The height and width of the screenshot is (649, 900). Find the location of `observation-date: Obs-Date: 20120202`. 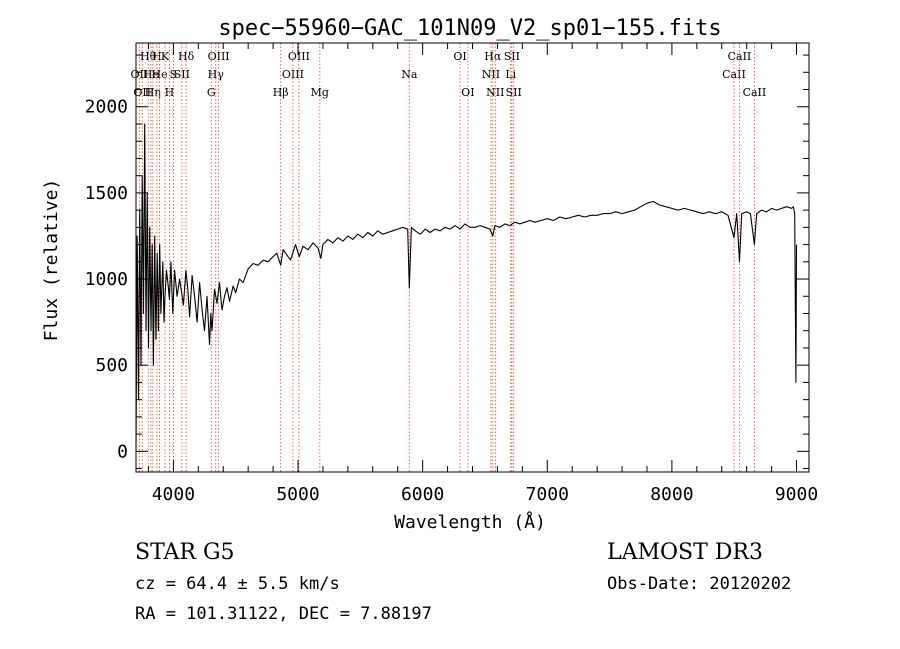

observation-date: Obs-Date: 20120202 is located at coordinates (699, 584).